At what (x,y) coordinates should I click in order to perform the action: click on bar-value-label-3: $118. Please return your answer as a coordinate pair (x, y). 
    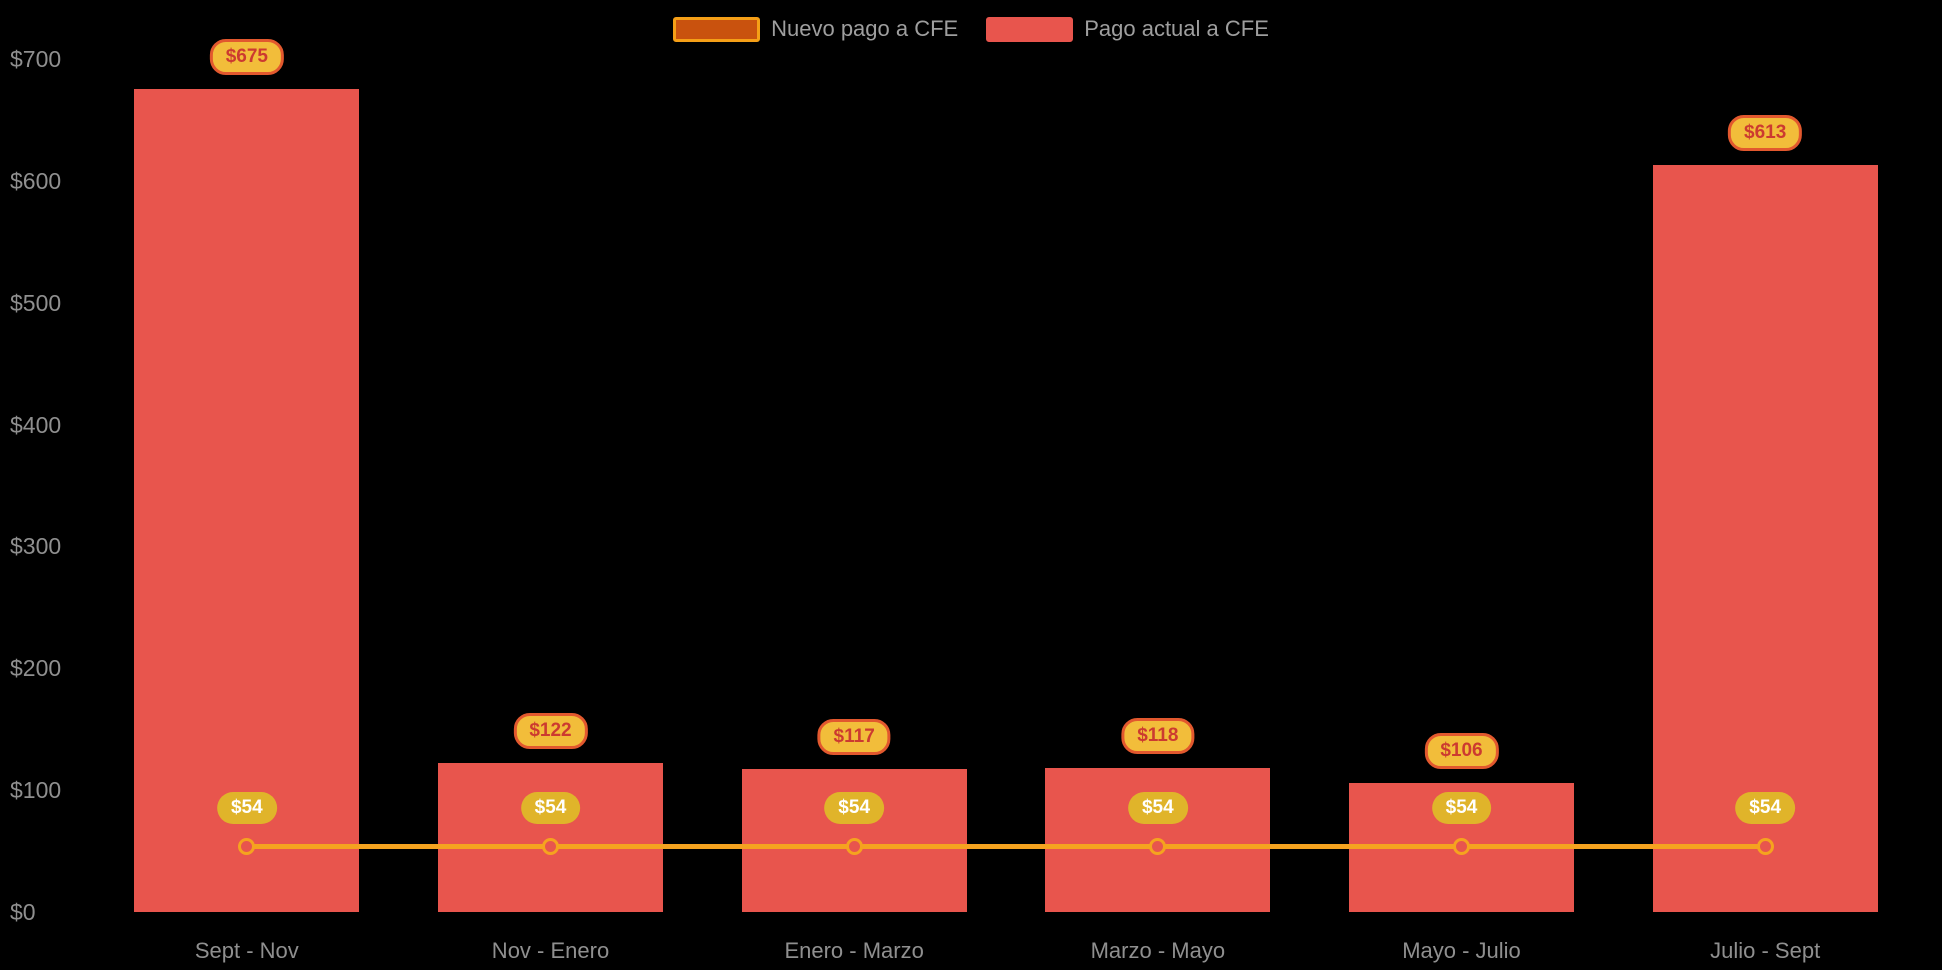
    Looking at the image, I should click on (1158, 736).